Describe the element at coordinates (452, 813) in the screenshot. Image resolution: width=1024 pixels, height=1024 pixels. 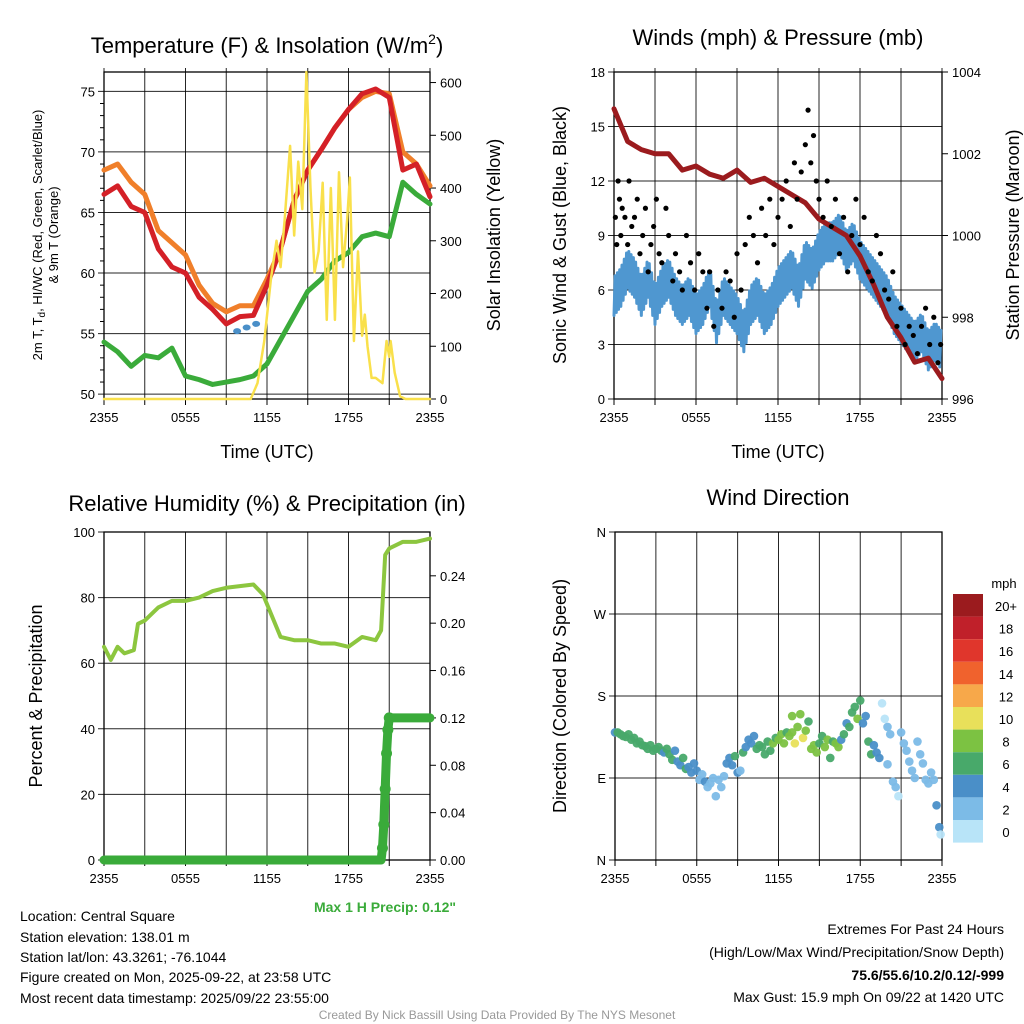
I see `y2-tick-label: 0.04` at that location.